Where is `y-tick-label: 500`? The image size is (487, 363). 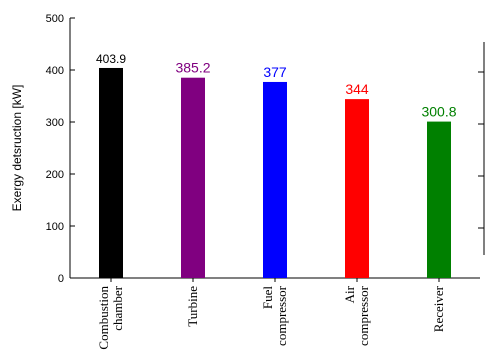
y-tick-label: 500 is located at coordinates (55, 19).